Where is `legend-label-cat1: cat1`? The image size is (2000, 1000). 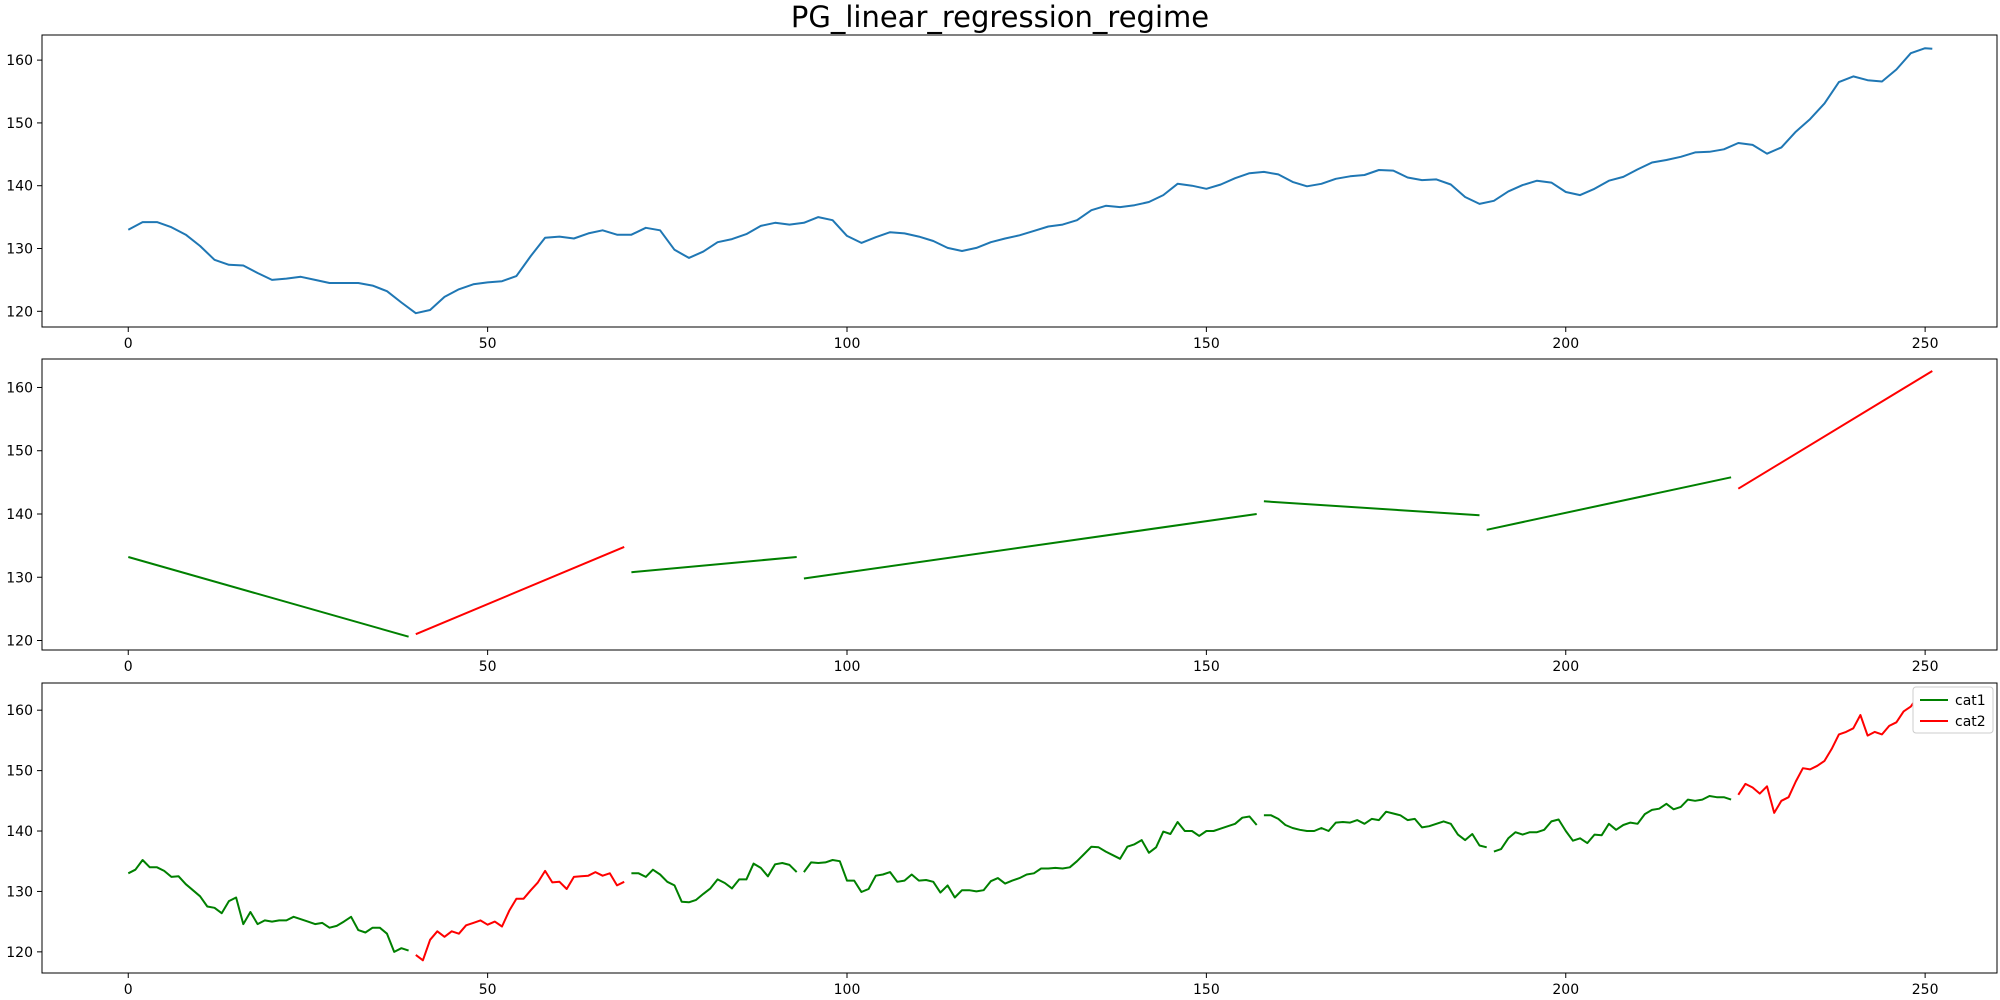 legend-label-cat1: cat1 is located at coordinates (1970, 701).